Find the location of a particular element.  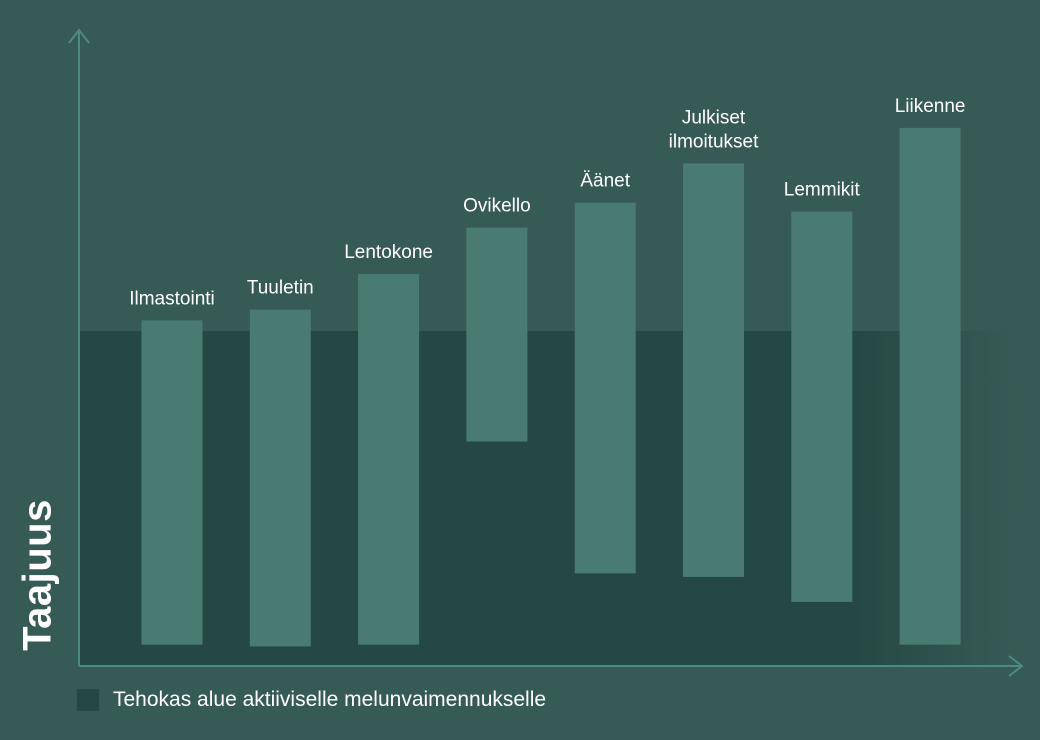

bar-label: Äänet is located at coordinates (605, 181).